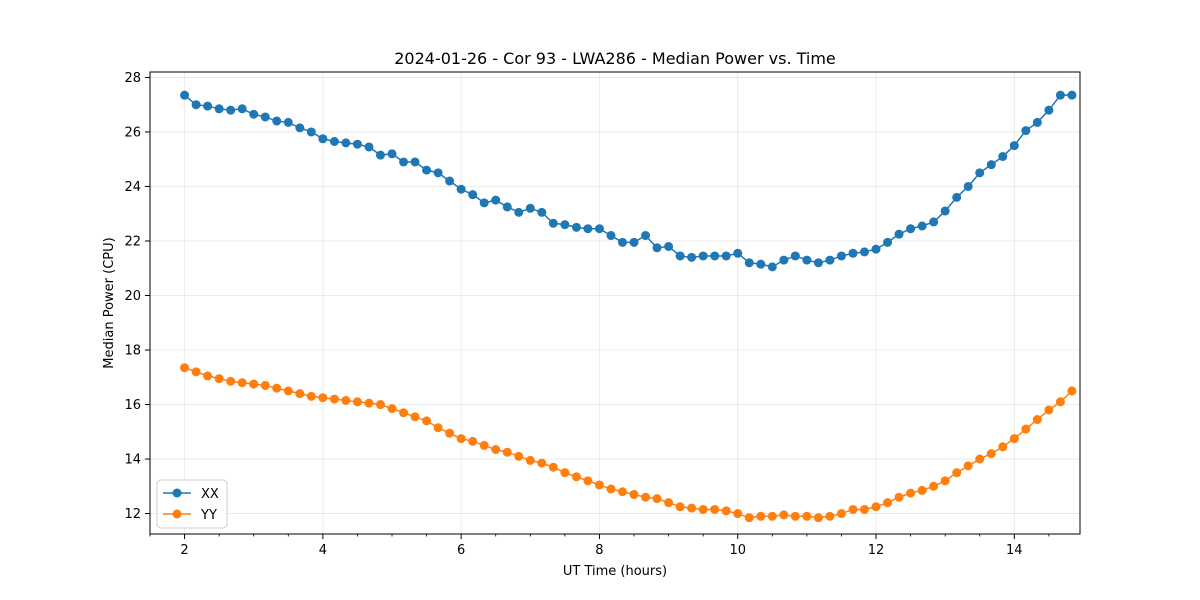 Image resolution: width=1200 pixels, height=600 pixels. Describe the element at coordinates (461, 550) in the screenshot. I see `x-tick-label: 6` at that location.